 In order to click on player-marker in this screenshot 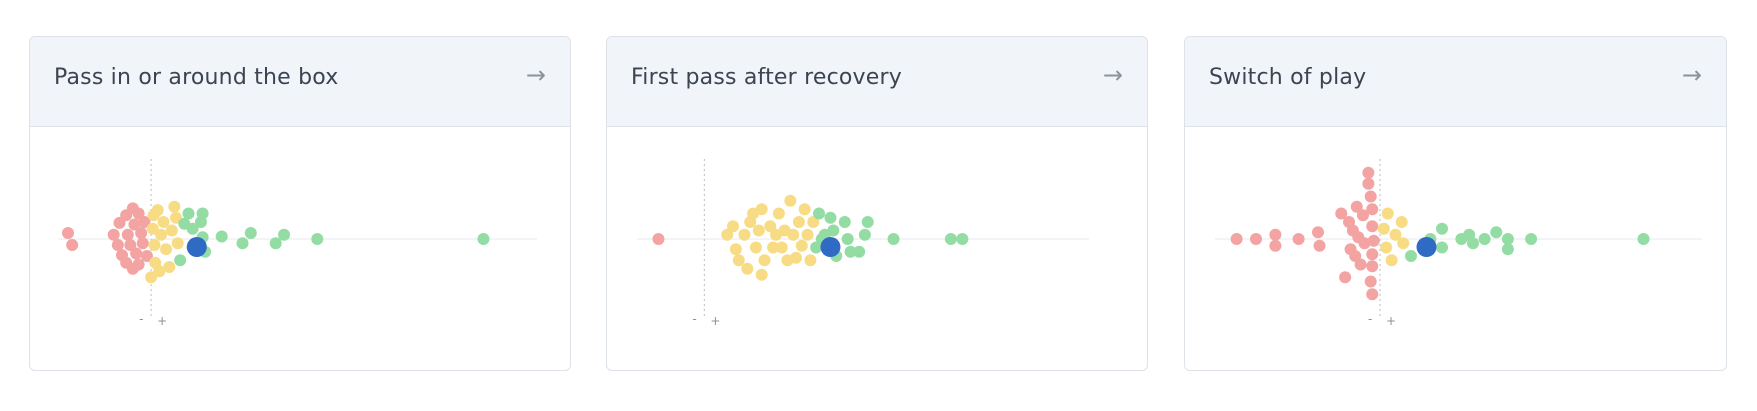, I will do `click(830, 247)`.